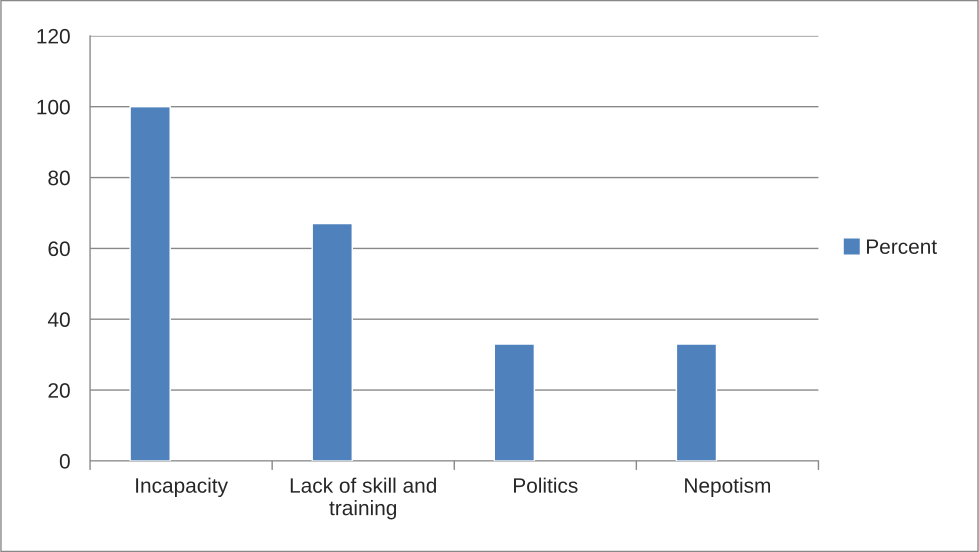 The width and height of the screenshot is (979, 552). I want to click on y-tick-label: 0, so click(65, 461).